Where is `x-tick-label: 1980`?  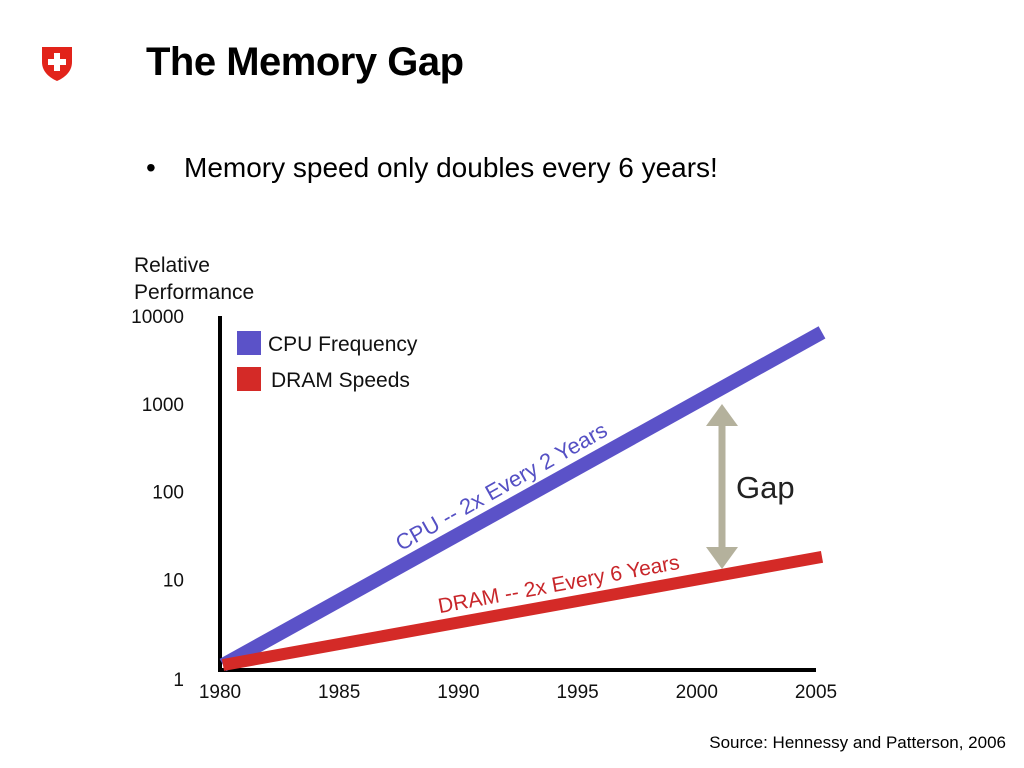
x-tick-label: 1980 is located at coordinates (220, 692).